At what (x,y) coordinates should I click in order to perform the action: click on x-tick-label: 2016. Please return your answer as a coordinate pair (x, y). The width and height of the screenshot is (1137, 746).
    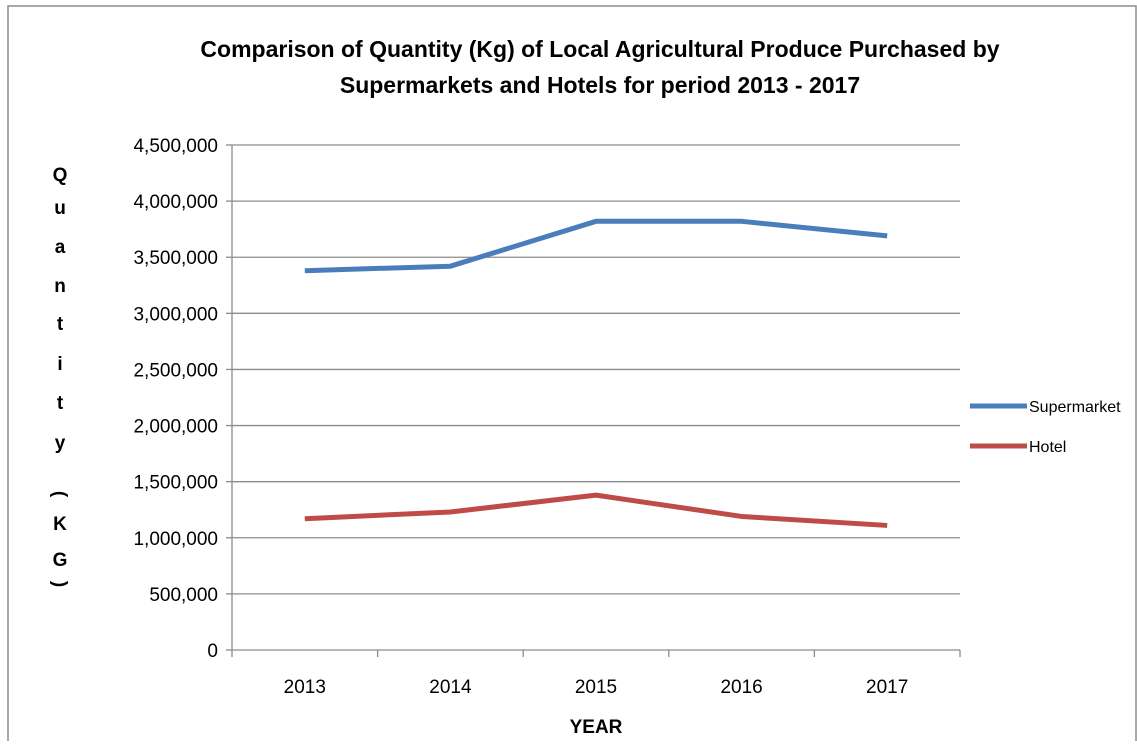
    Looking at the image, I should click on (741, 687).